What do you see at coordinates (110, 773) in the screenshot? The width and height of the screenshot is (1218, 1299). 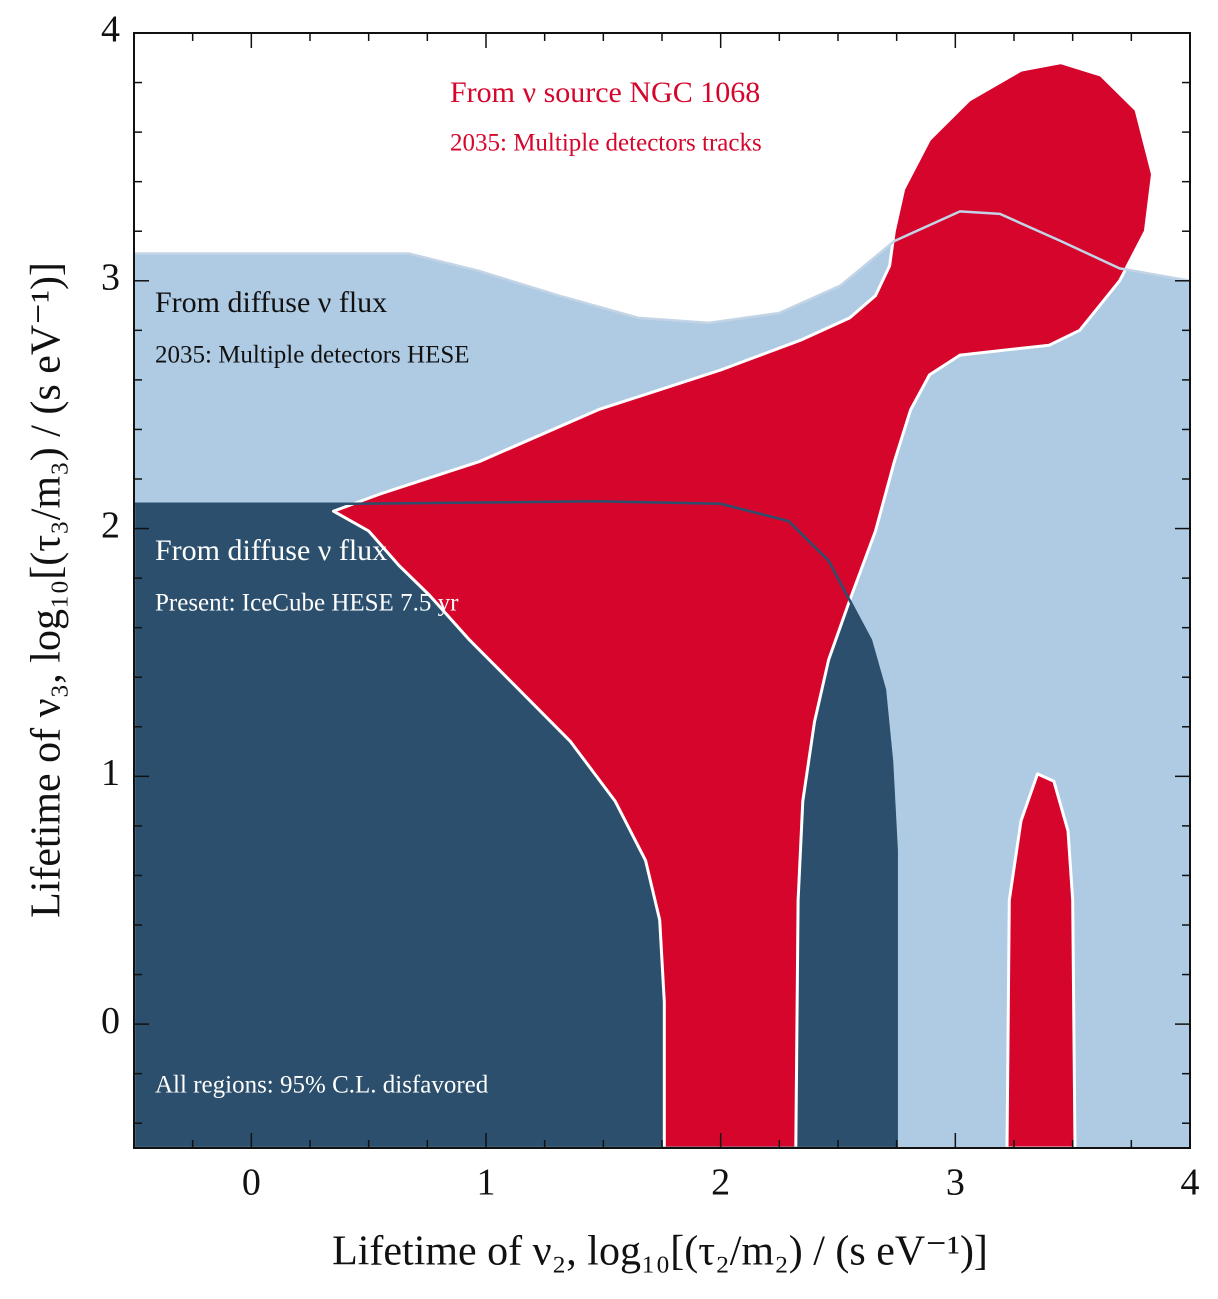 I see `y-tick-label: 1` at bounding box center [110, 773].